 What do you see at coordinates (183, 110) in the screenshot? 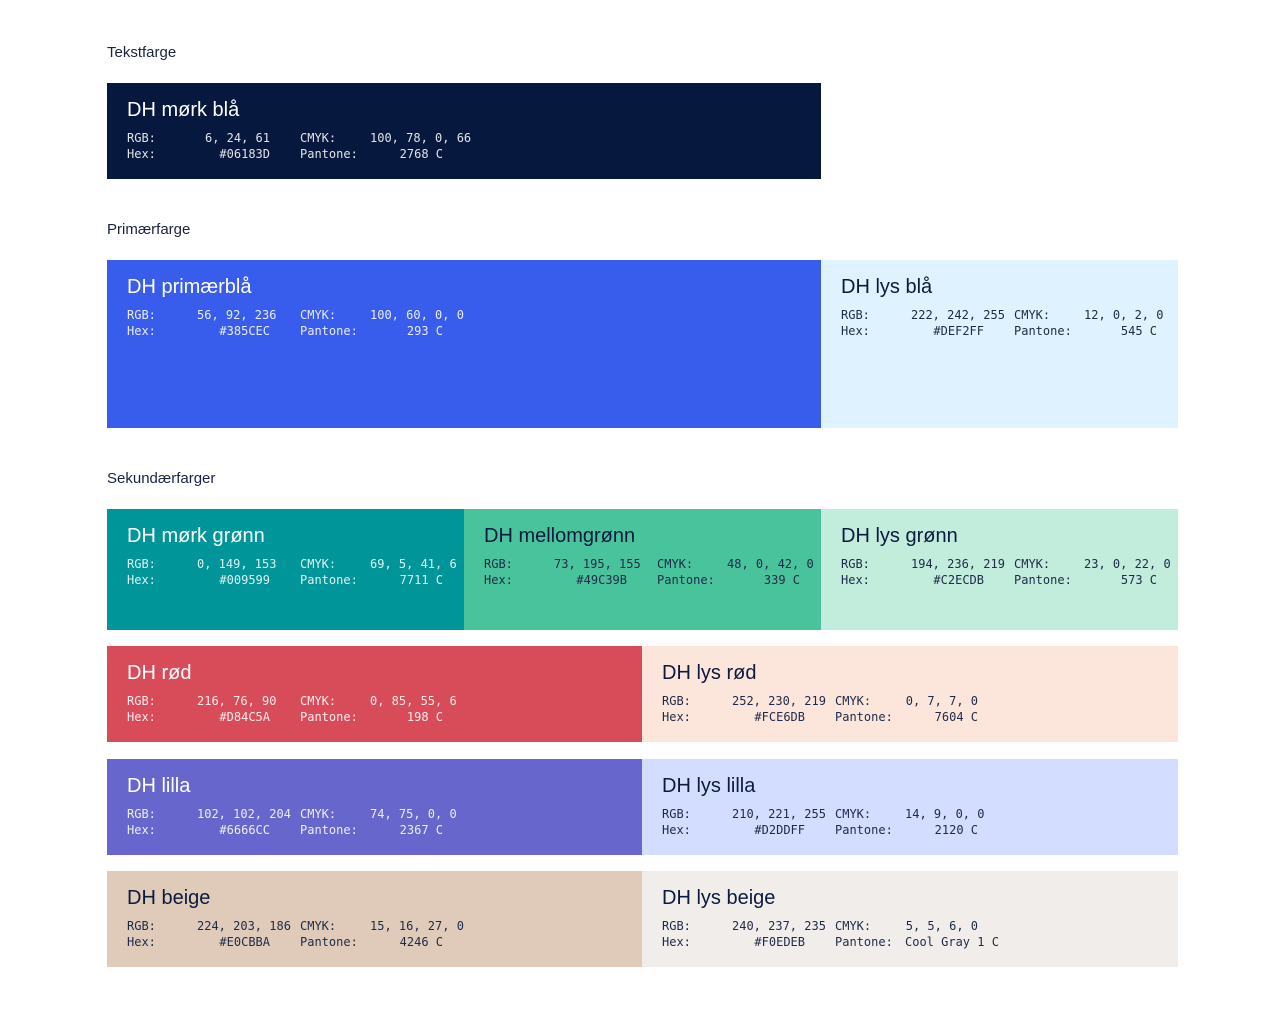
I see `color-name: DH mørk blå` at bounding box center [183, 110].